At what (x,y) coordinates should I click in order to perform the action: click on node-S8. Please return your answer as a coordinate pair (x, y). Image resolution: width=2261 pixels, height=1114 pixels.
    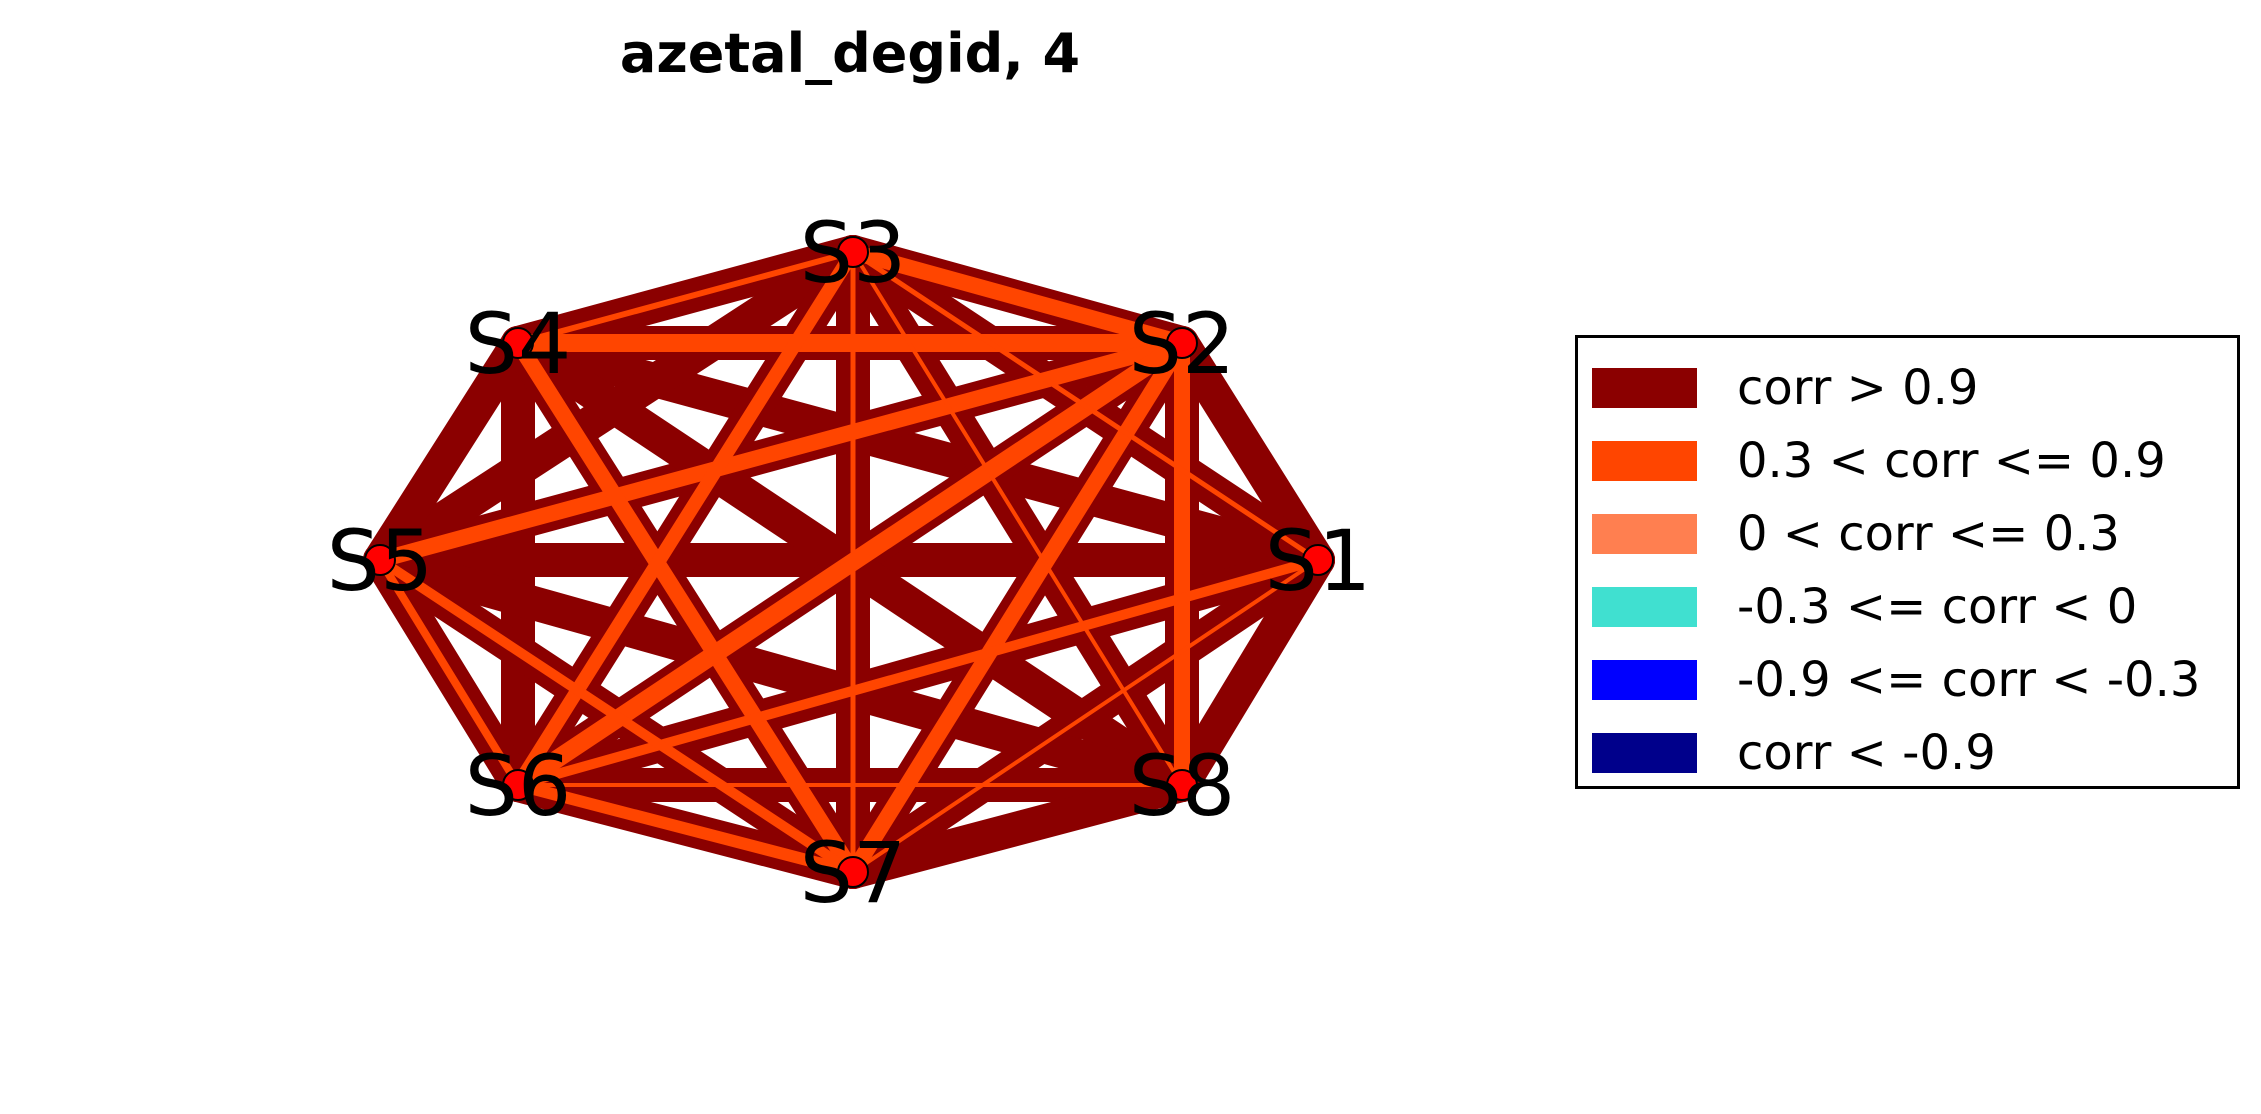
    Looking at the image, I should click on (1182, 785).